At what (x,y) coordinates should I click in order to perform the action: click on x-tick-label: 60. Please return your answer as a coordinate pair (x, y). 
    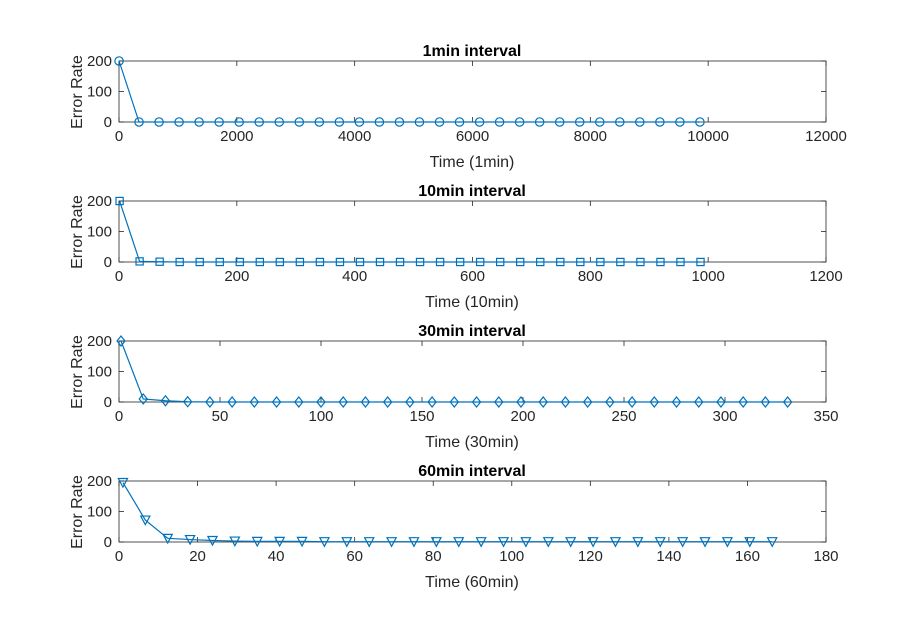
    Looking at the image, I should click on (354, 556).